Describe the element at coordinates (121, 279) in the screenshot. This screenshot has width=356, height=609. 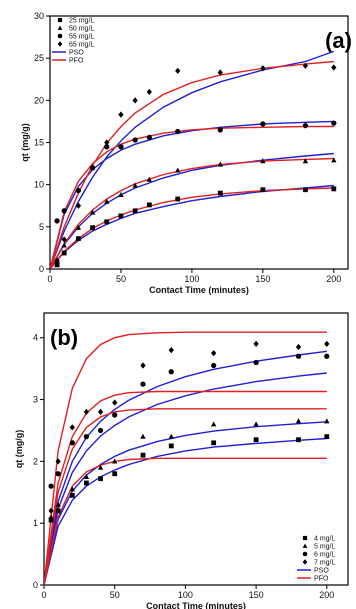
I see `panel-a-x-tick-label: 50` at that location.